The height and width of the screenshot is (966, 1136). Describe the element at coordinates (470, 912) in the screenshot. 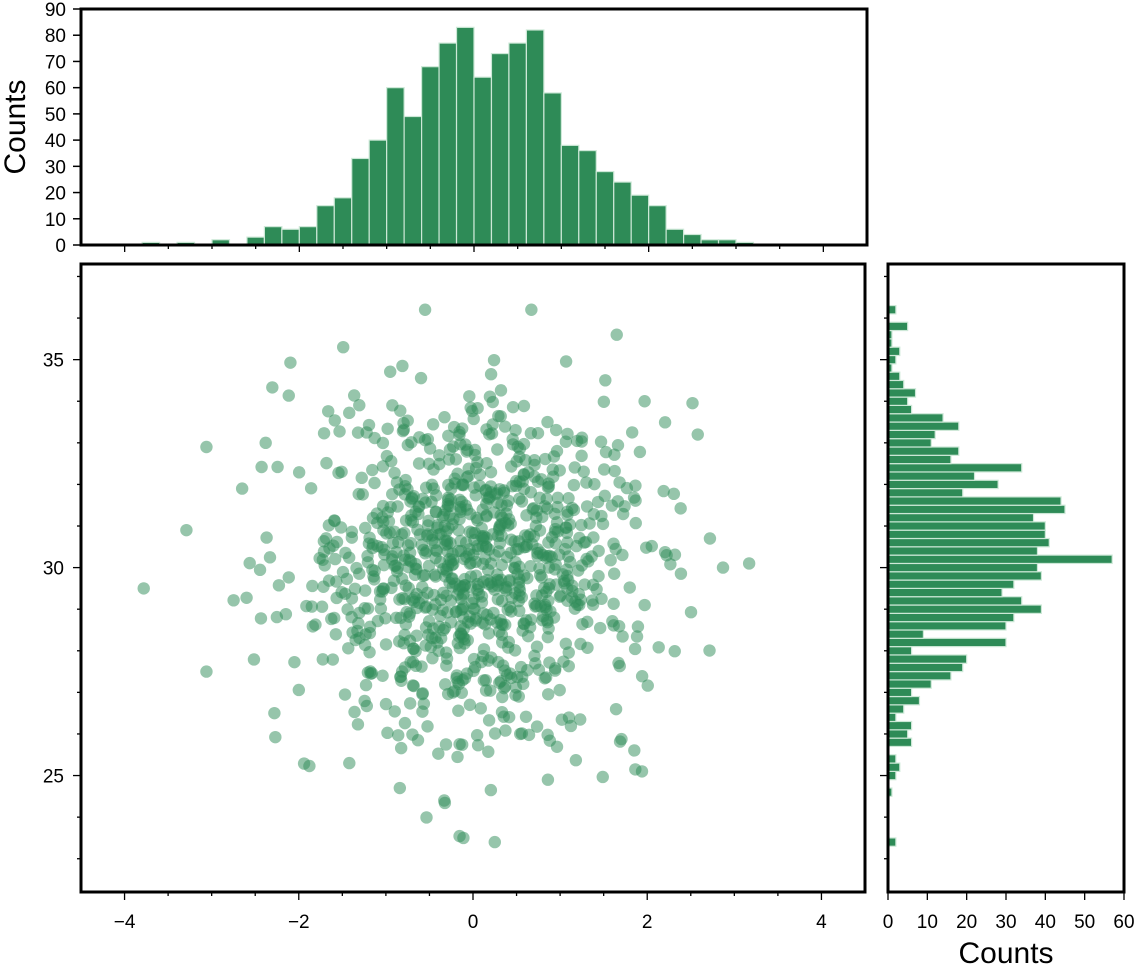

I see `scatter-x-ticks: −4 −2 0 2 4` at that location.